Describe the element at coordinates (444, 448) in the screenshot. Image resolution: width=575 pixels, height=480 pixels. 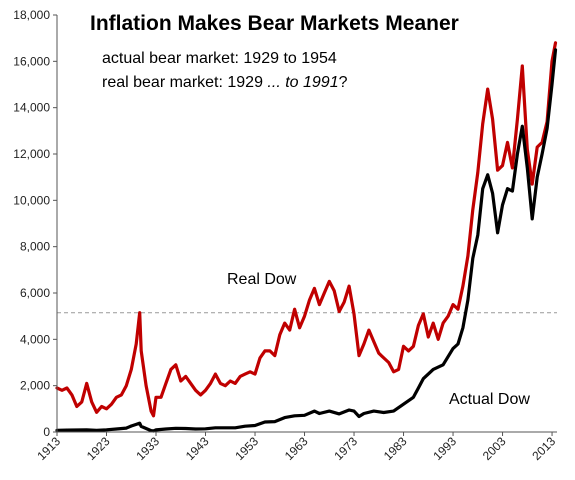
I see `x-tick-label: 1993` at that location.